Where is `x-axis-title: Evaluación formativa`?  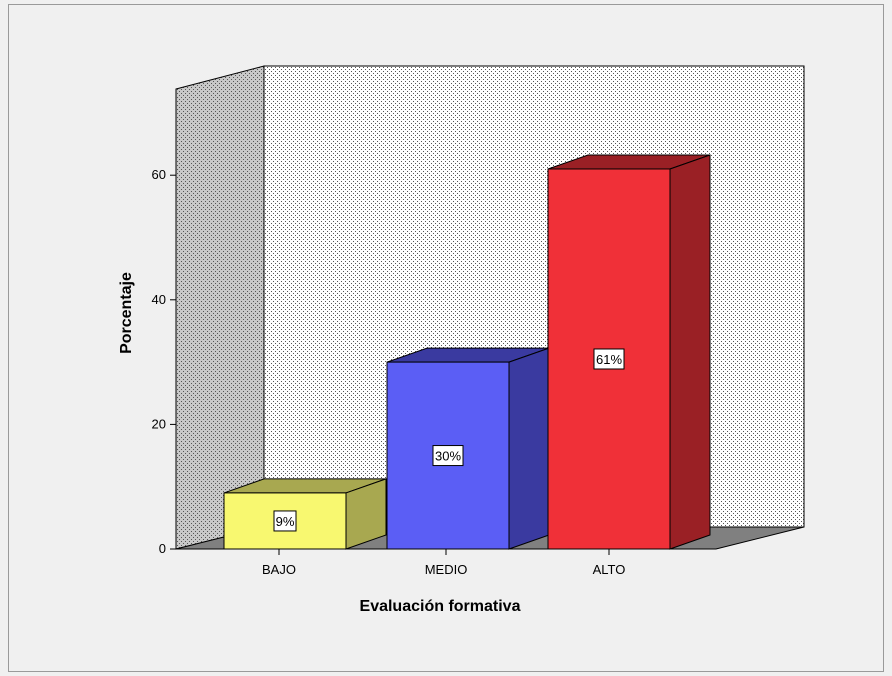
x-axis-title: Evaluación formativa is located at coordinates (440, 606).